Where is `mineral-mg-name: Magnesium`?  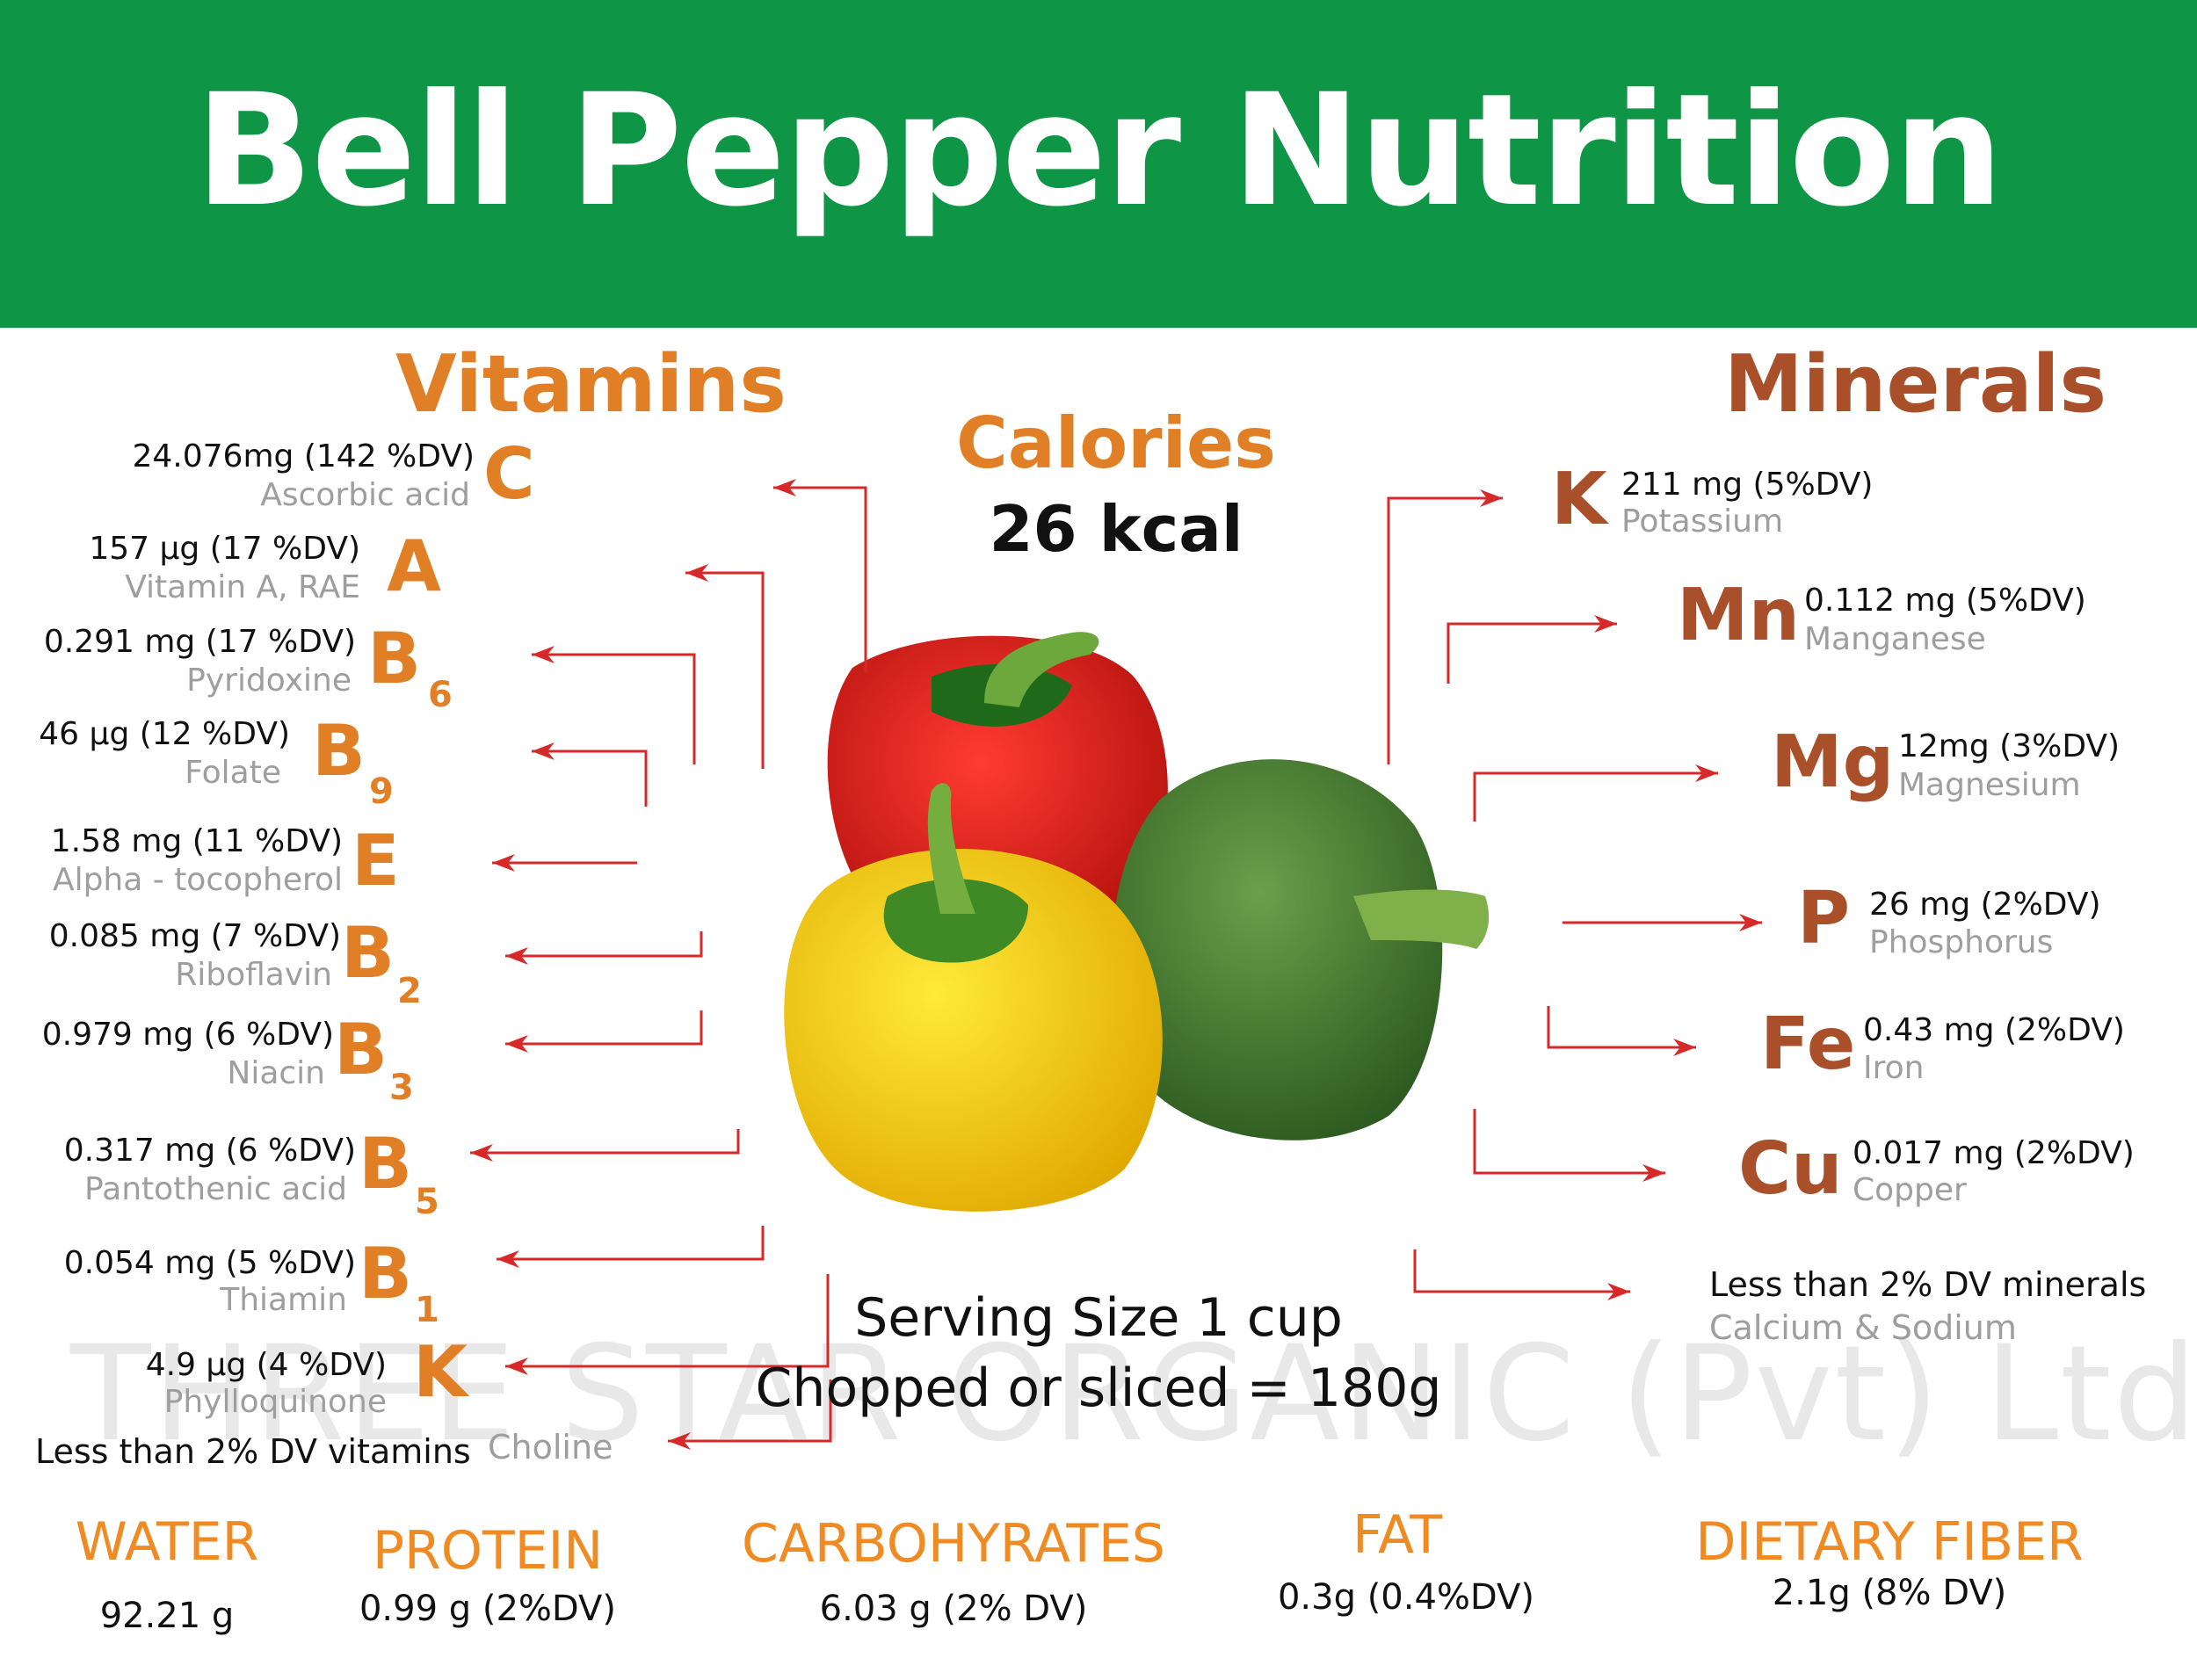
mineral-mg-name: Magnesium is located at coordinates (1989, 785).